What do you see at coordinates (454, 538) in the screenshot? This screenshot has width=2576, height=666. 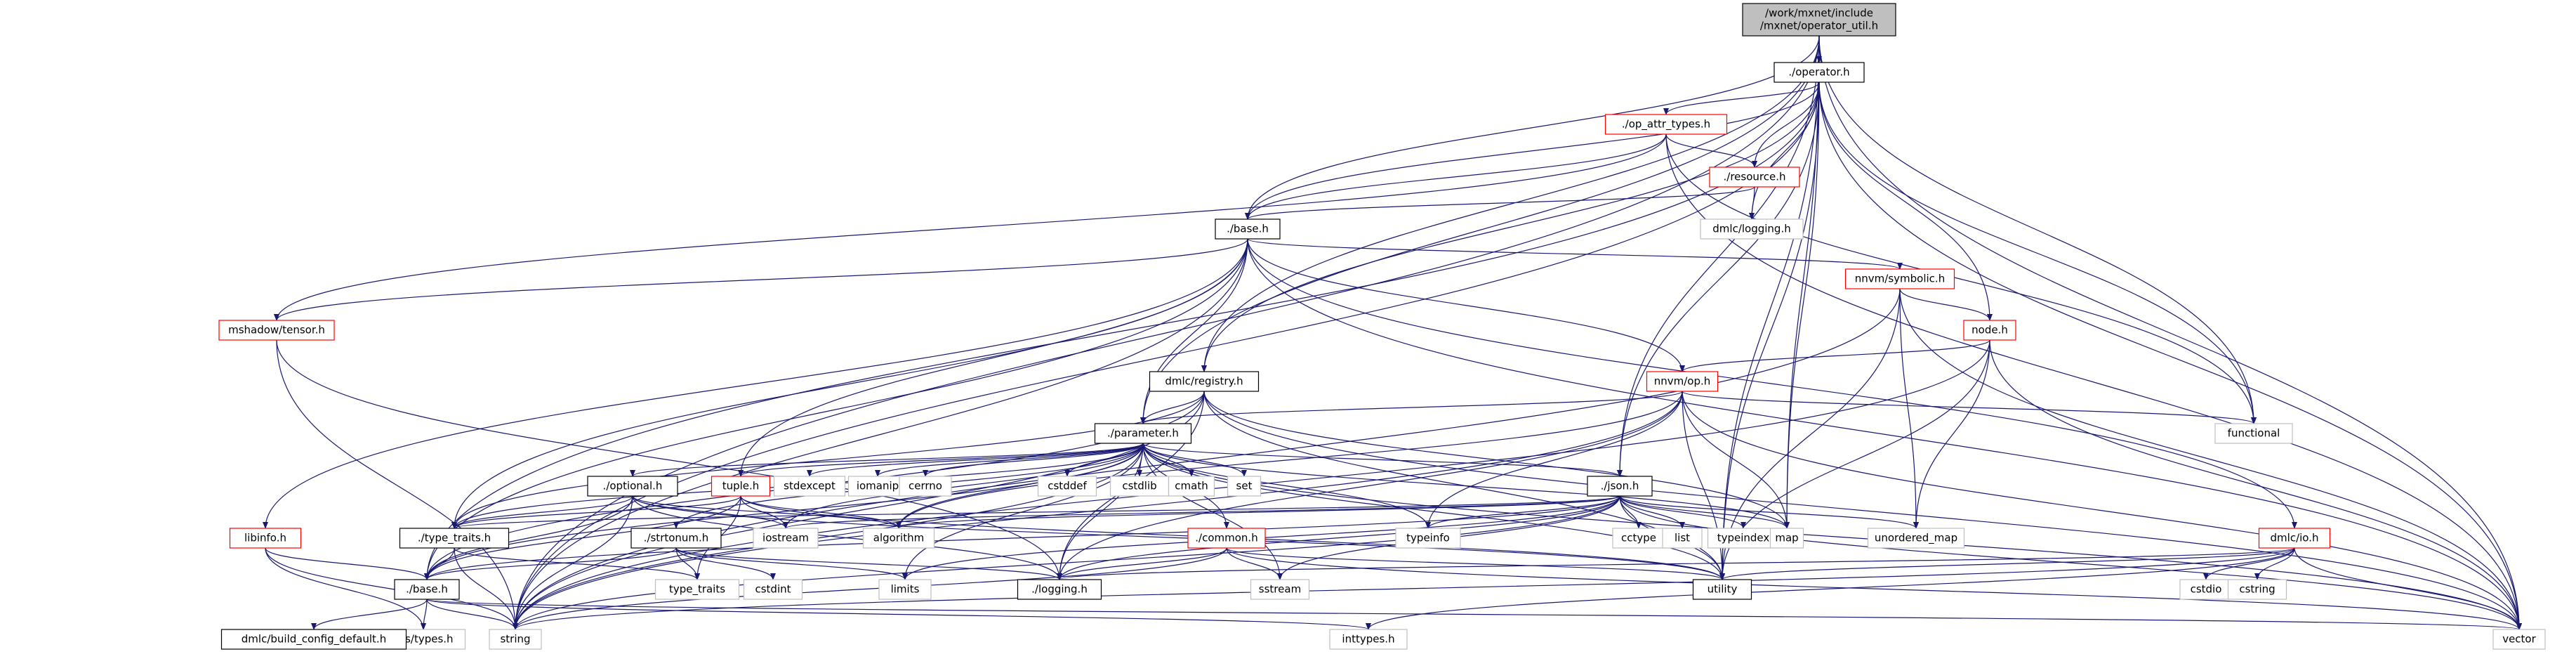 I see `node: ./type_traits.h` at bounding box center [454, 538].